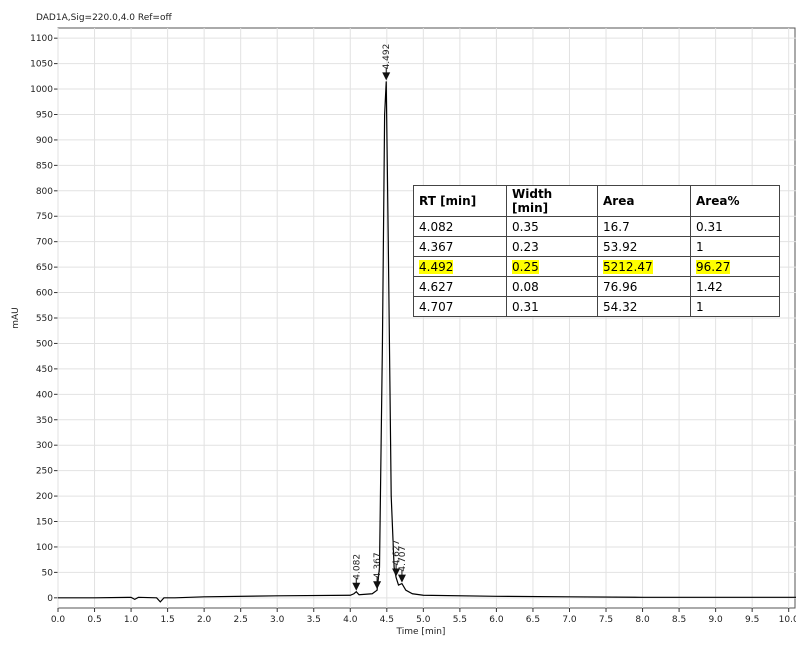 The width and height of the screenshot is (796, 645). I want to click on x-tick-label: 2.5, so click(241, 620).